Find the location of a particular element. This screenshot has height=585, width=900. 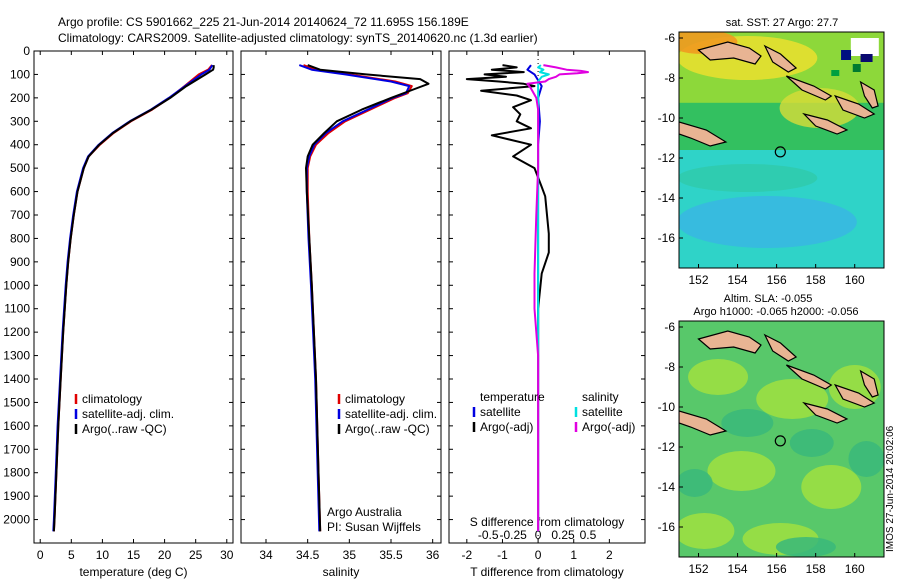

series-line-t-argo--adj- is located at coordinates (507, 298).